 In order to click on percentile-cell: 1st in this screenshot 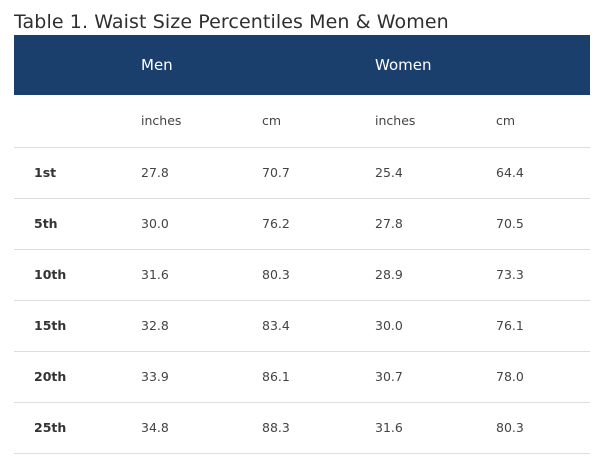, I will do `click(77, 173)`.